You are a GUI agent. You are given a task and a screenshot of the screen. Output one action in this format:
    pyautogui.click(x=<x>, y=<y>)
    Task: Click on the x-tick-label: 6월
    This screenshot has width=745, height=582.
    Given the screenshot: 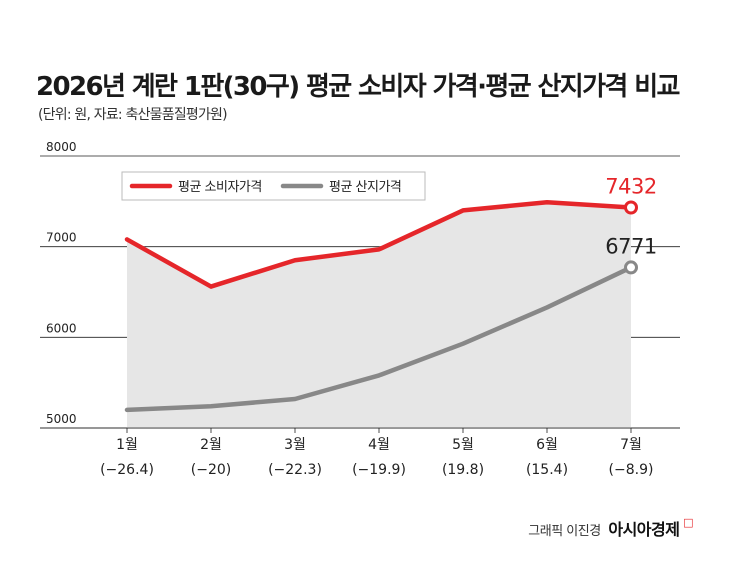 What is the action you would take?
    pyautogui.click(x=547, y=445)
    